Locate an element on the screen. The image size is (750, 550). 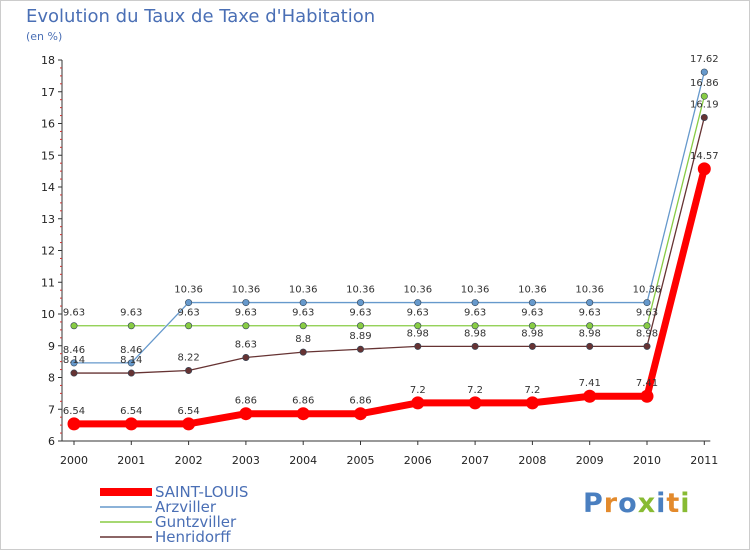
y-tick-label: 10 is located at coordinates (48, 314).